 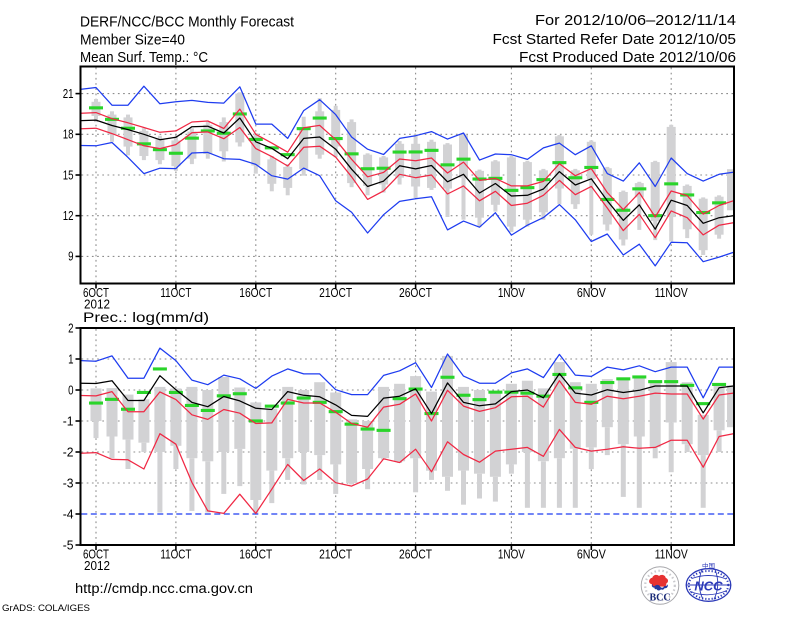 I want to click on svg-text: -4, so click(x=68, y=513).